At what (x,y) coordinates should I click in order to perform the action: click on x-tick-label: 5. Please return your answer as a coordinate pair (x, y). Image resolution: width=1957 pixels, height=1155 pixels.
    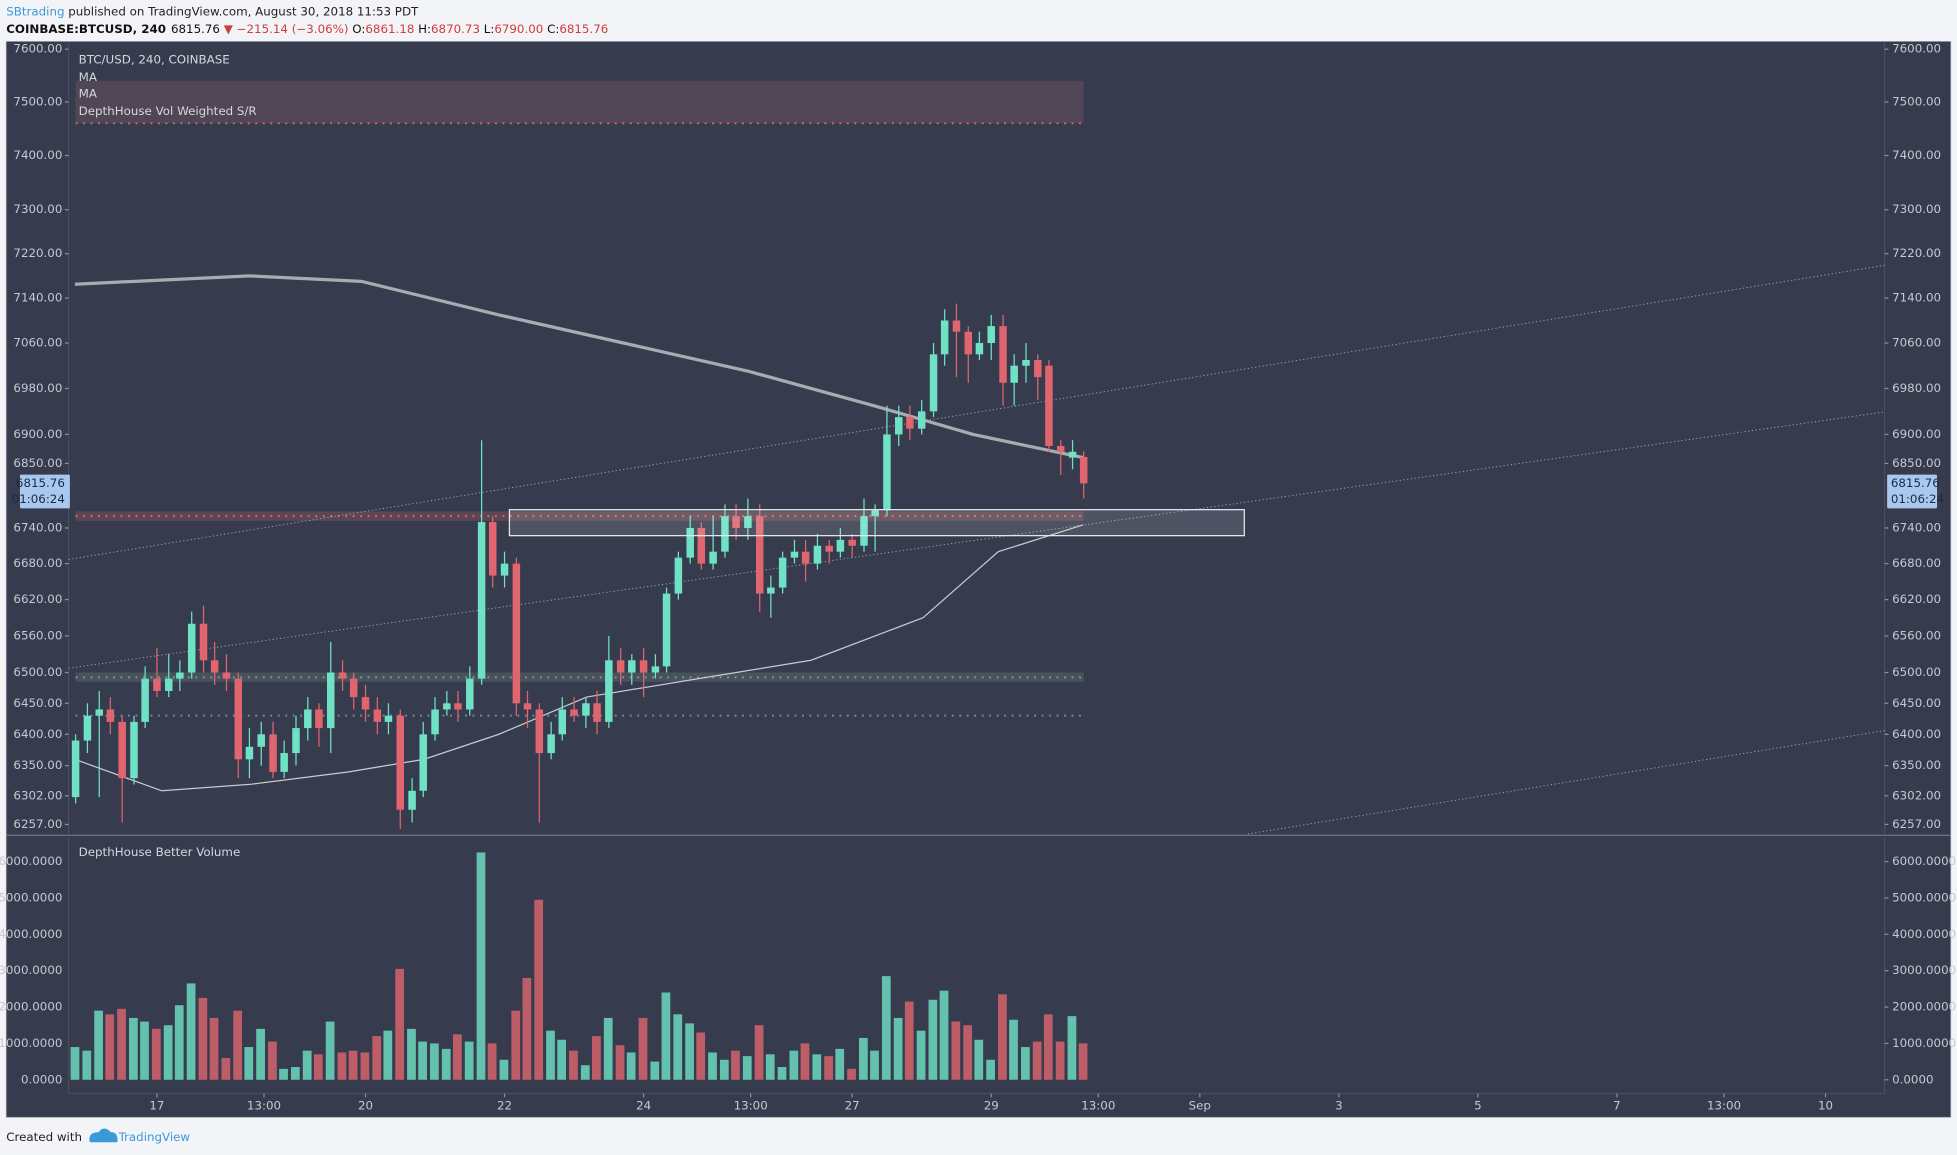
    Looking at the image, I should click on (1478, 1106).